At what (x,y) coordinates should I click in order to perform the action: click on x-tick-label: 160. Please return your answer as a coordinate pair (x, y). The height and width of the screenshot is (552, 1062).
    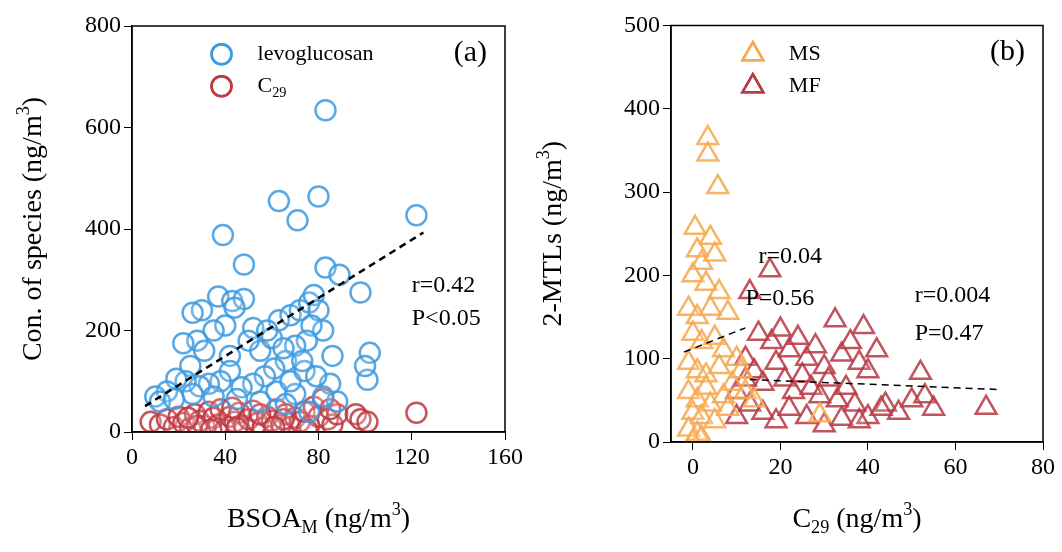
    Looking at the image, I should click on (505, 455).